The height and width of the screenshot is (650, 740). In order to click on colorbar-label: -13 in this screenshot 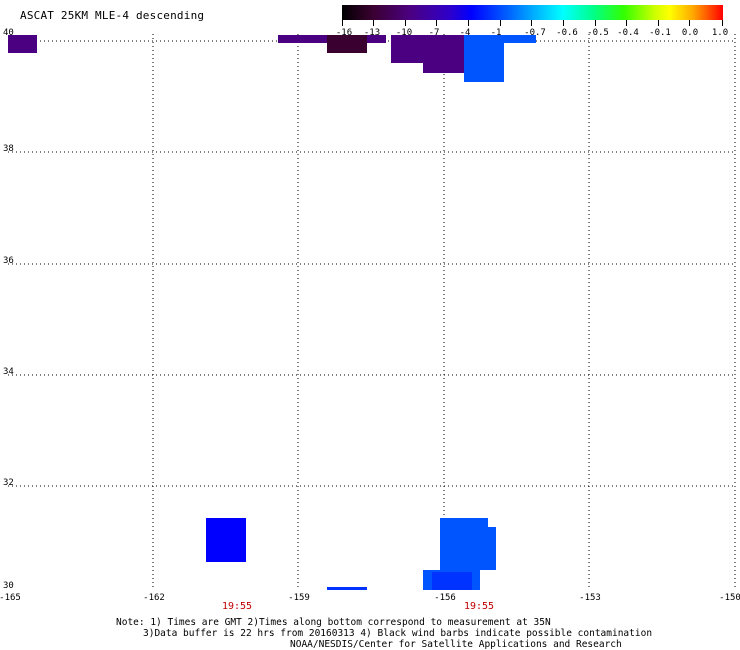, I will do `click(372, 33)`.